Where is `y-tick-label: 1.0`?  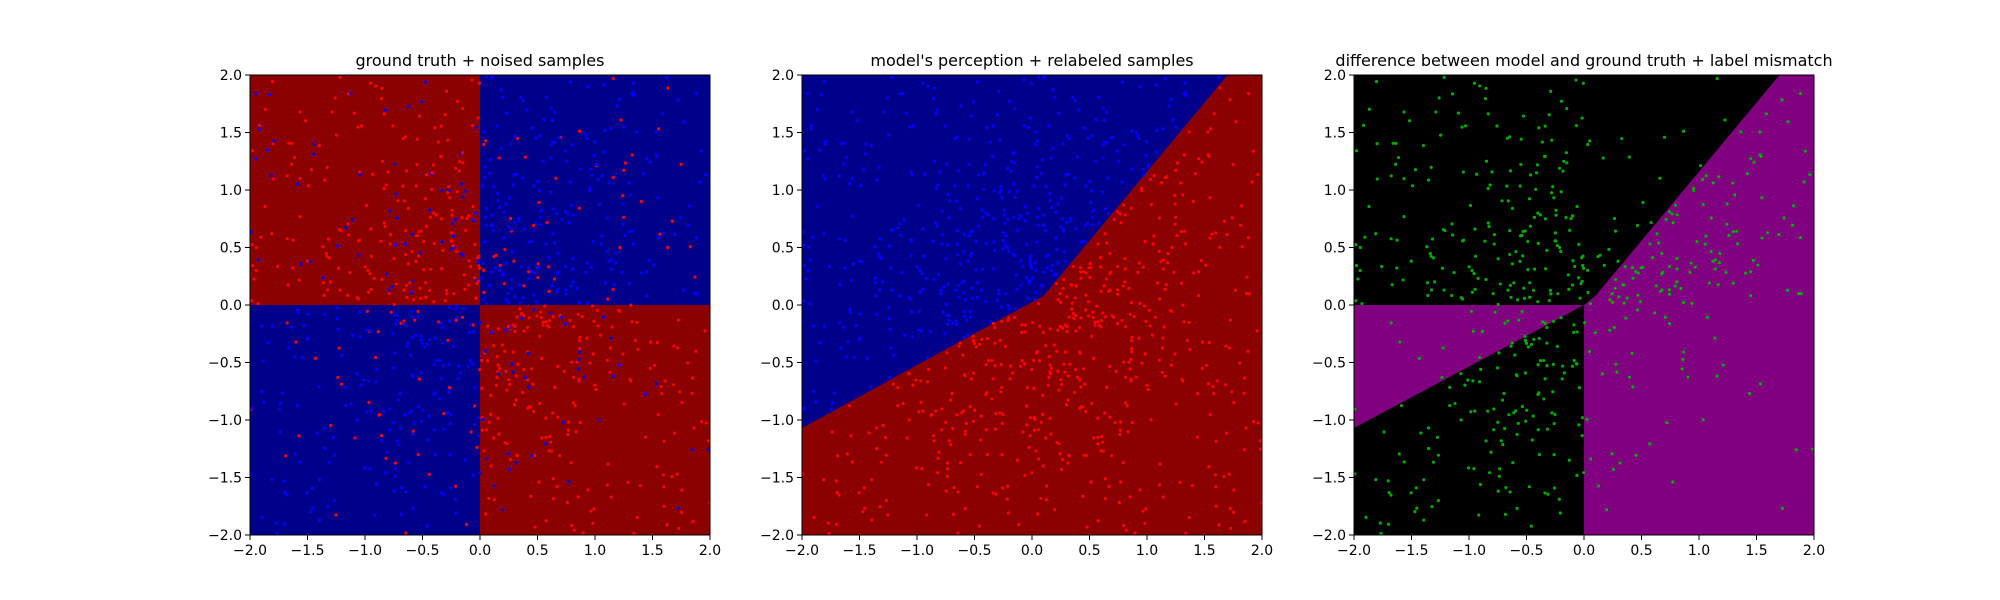
y-tick-label: 1.0 is located at coordinates (1335, 191).